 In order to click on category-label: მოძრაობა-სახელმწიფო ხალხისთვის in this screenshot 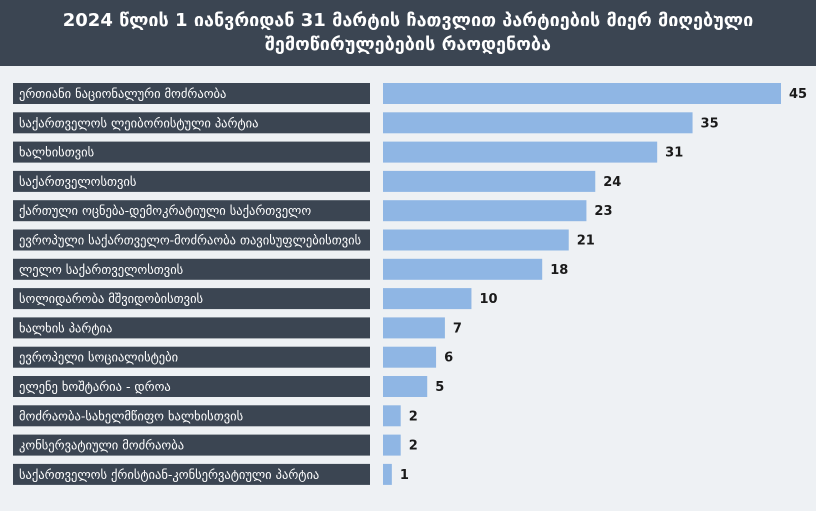, I will do `click(131, 415)`.